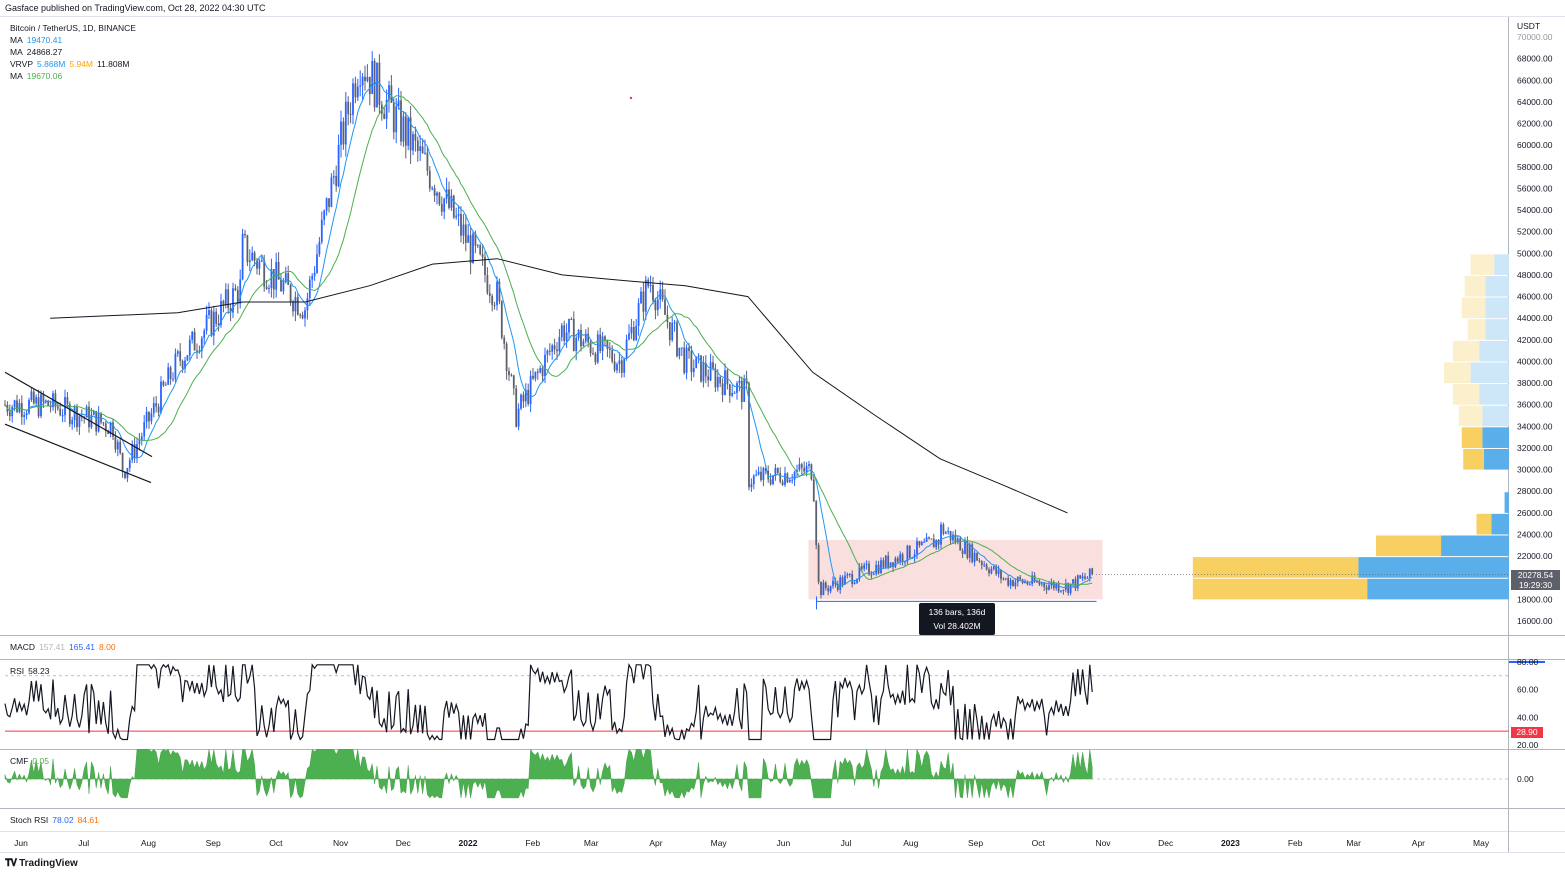  I want to click on legend-ma3: MA 19670.06, so click(36, 76).